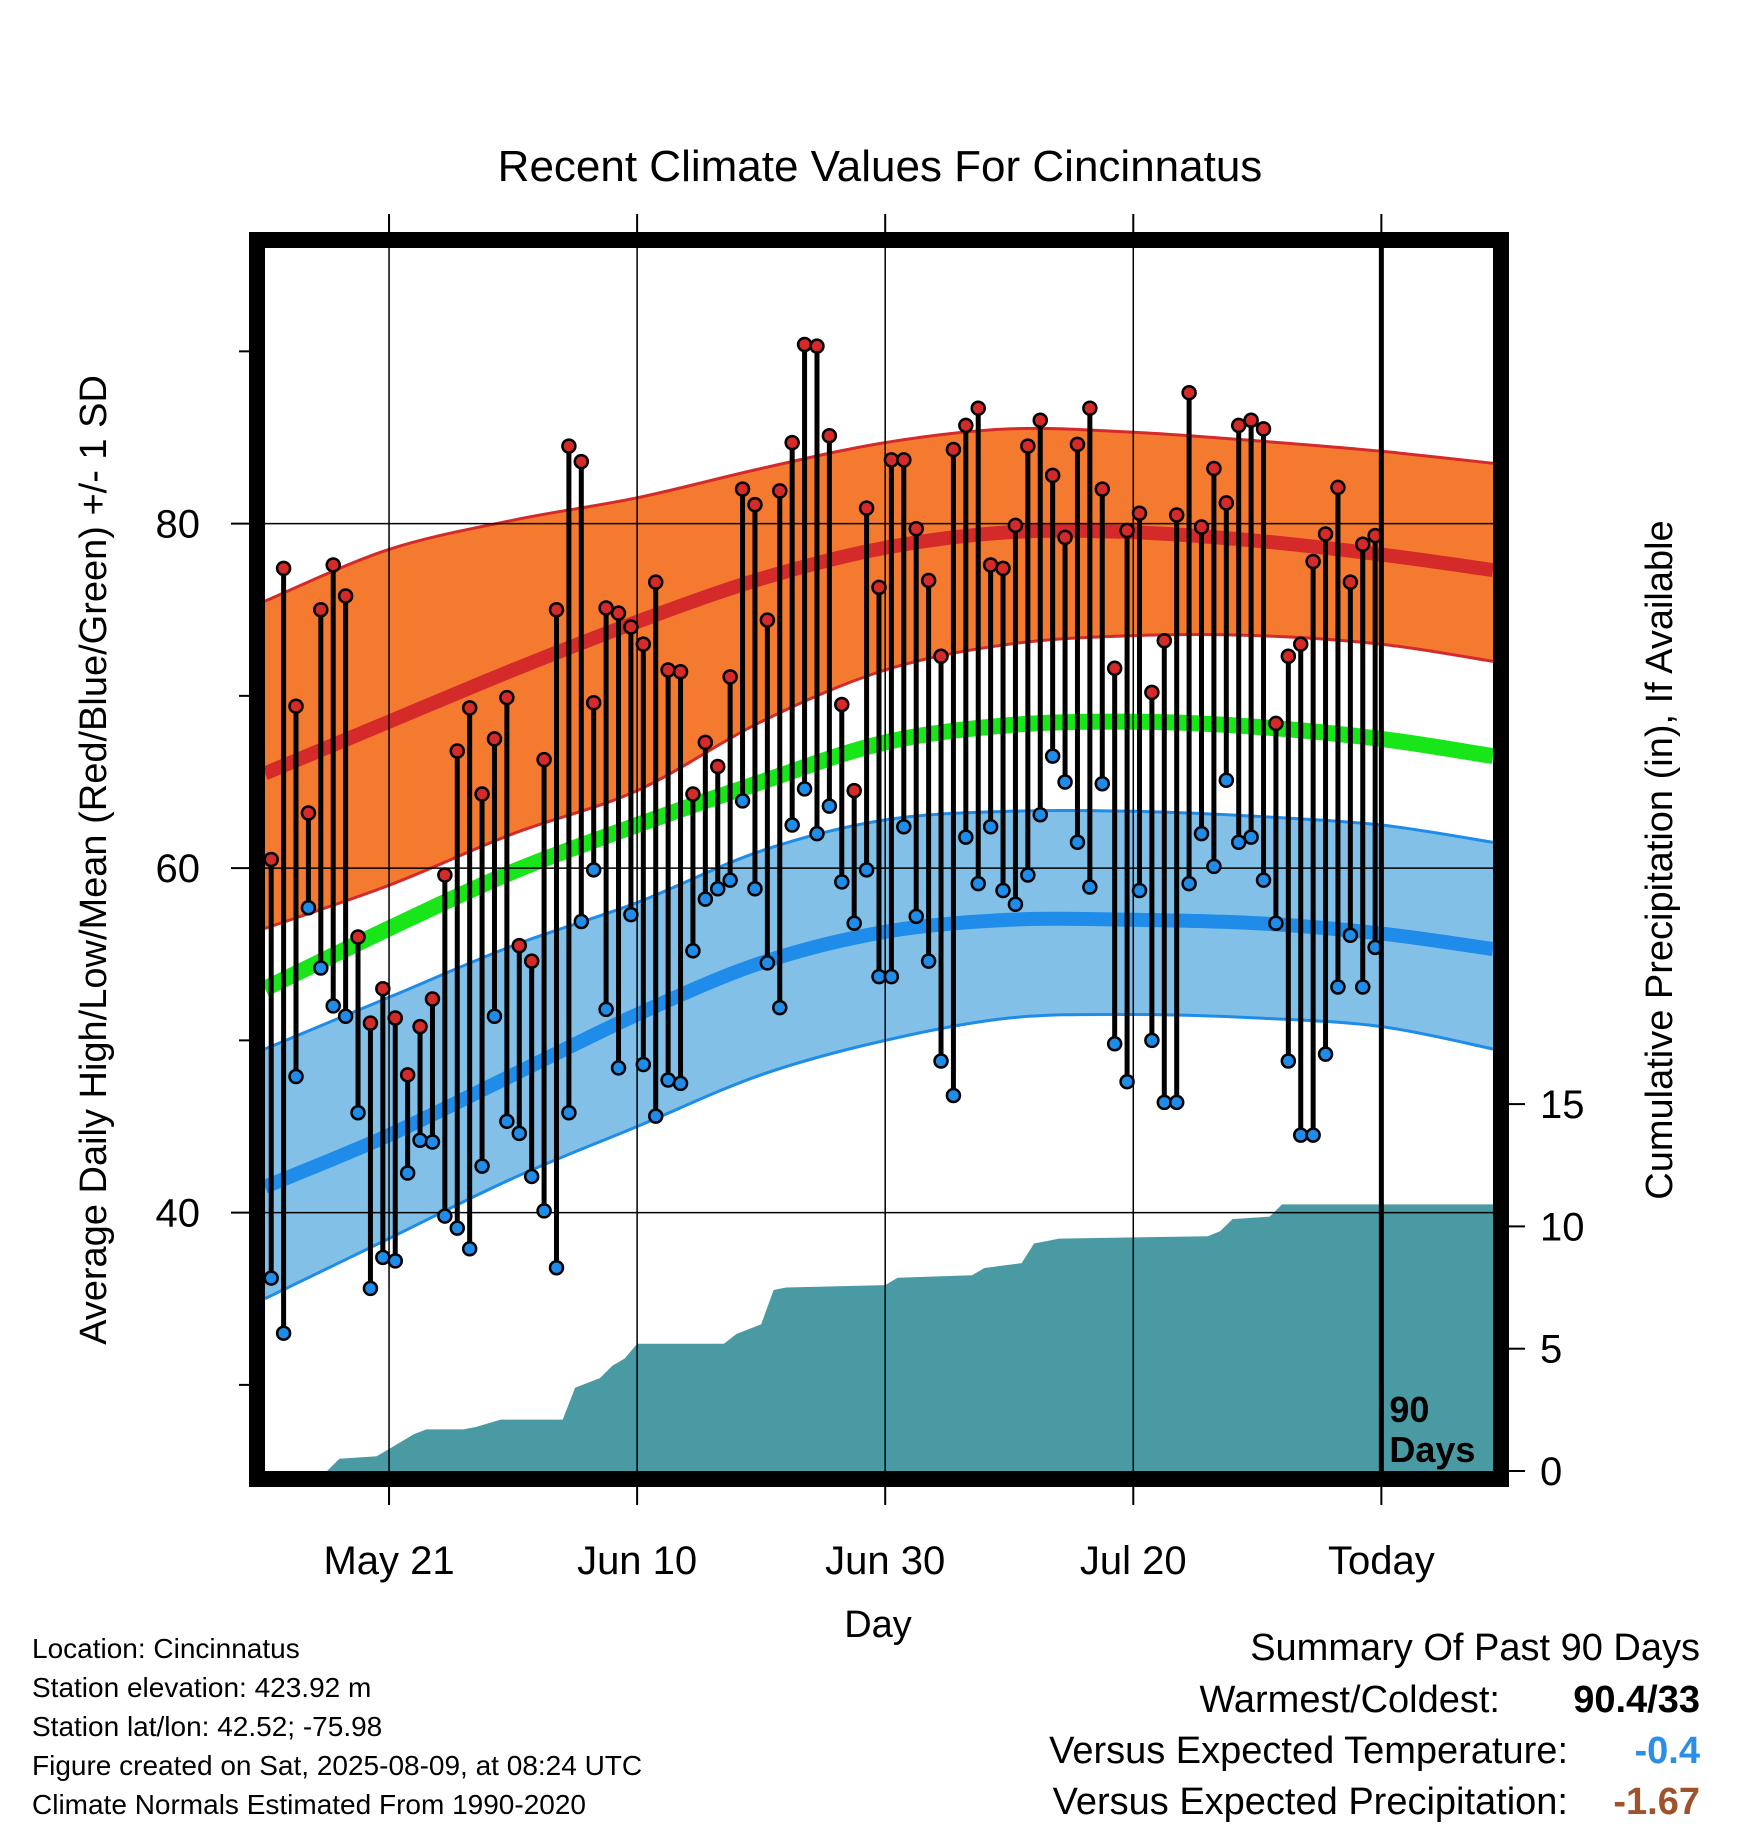 This screenshot has height=1828, width=1748. What do you see at coordinates (1667, 1751) in the screenshot?
I see `summary-temp-value: -0.4` at bounding box center [1667, 1751].